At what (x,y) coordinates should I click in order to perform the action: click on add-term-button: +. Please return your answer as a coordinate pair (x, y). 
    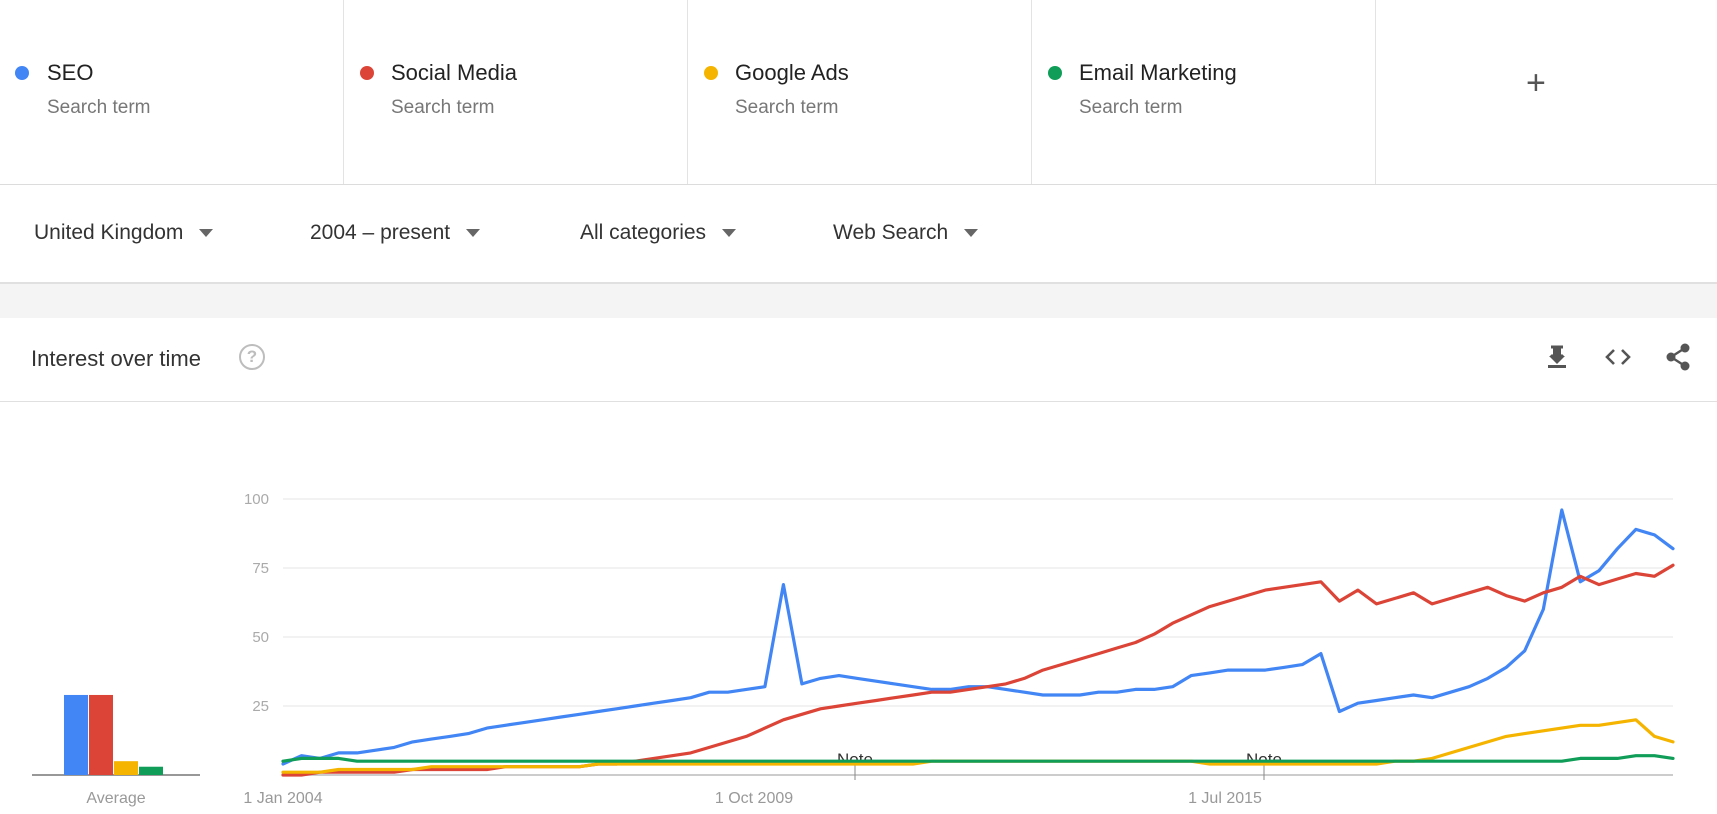
    Looking at the image, I should click on (1546, 92).